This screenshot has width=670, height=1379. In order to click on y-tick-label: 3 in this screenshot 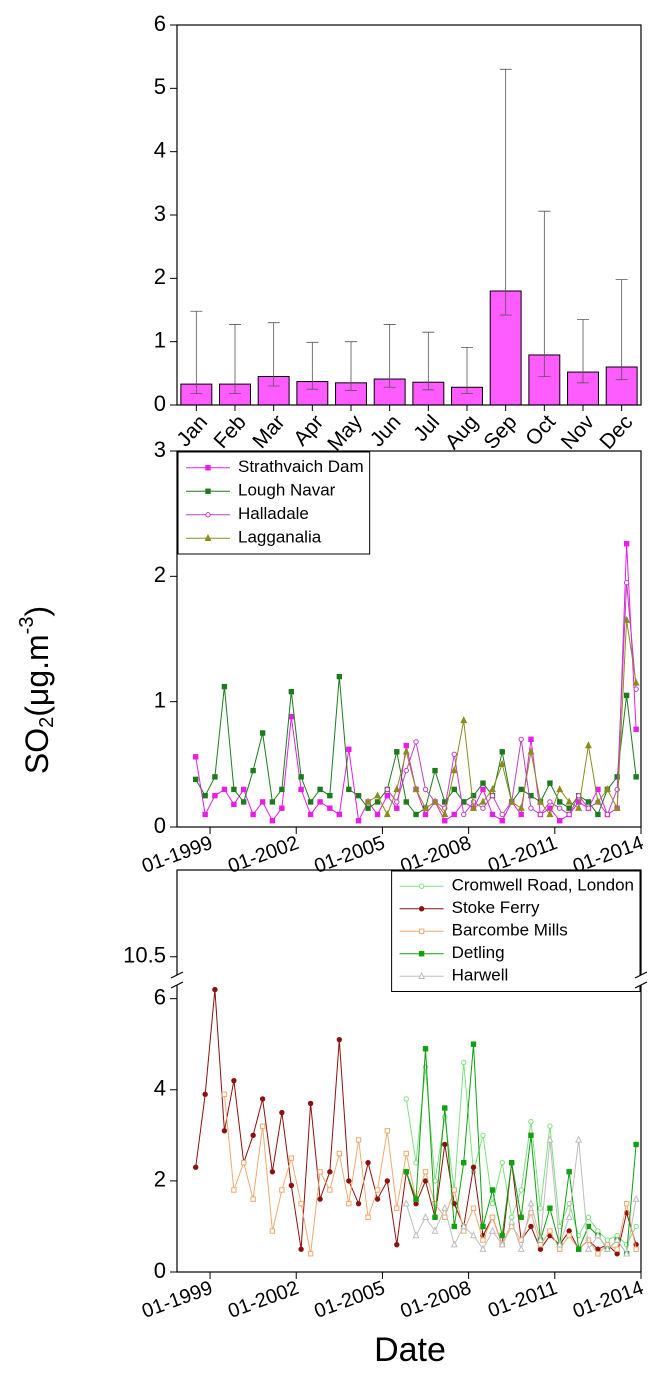, I will do `click(160, 213)`.